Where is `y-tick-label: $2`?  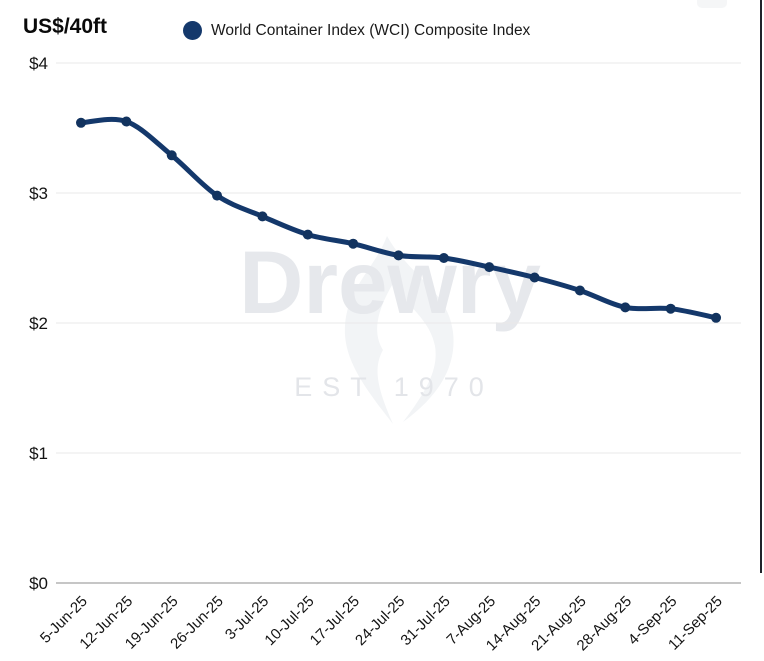 y-tick-label: $2 is located at coordinates (38, 323).